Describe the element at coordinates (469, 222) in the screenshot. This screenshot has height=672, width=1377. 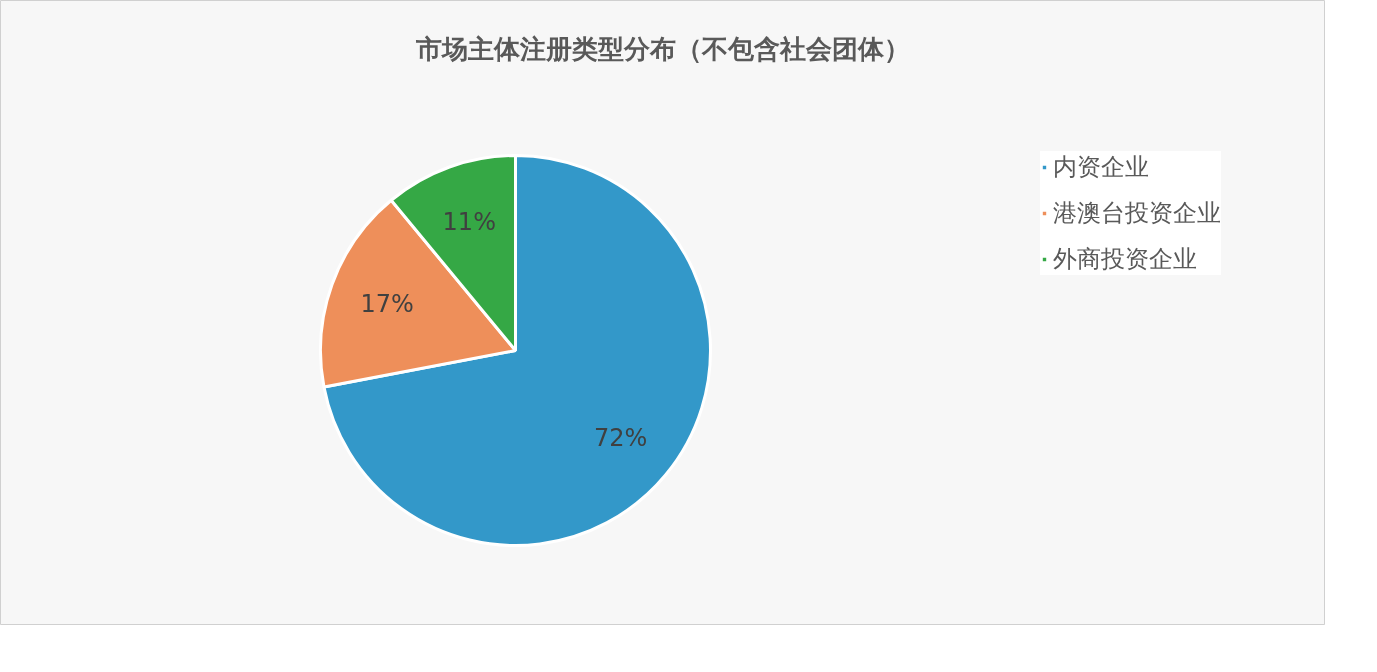
I see `data-label: 11%` at that location.